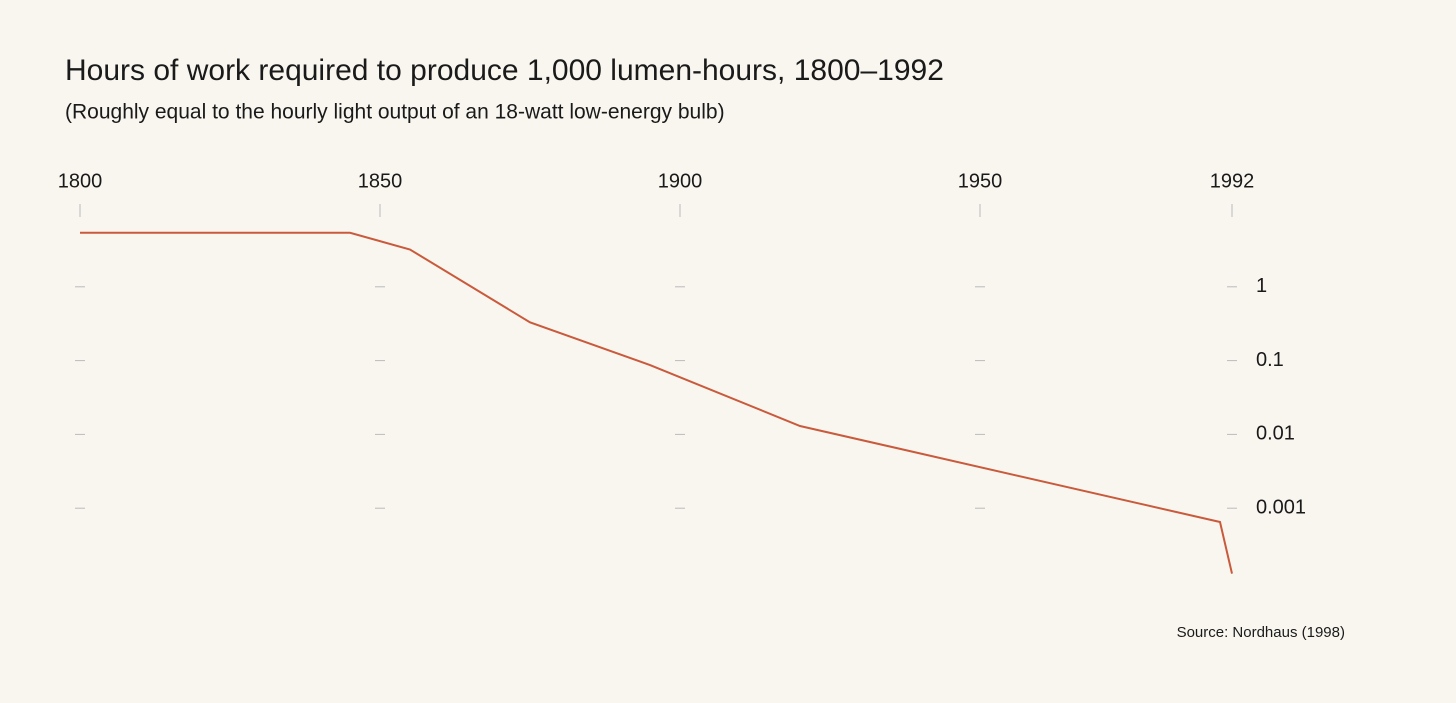 Image resolution: width=1456 pixels, height=703 pixels. Describe the element at coordinates (380, 181) in the screenshot. I see `x-tick-label: 1850` at that location.